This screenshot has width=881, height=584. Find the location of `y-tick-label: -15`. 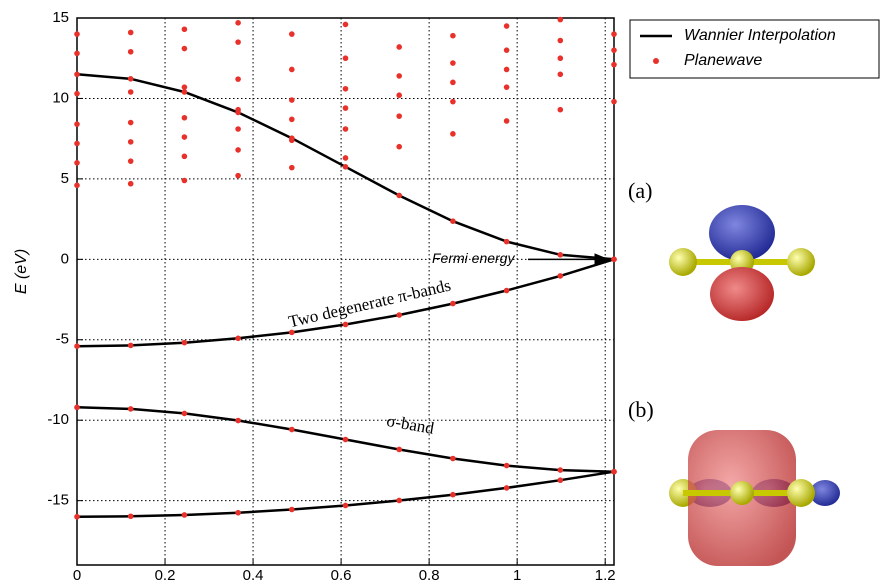

y-tick-label: -15 is located at coordinates (58, 500).